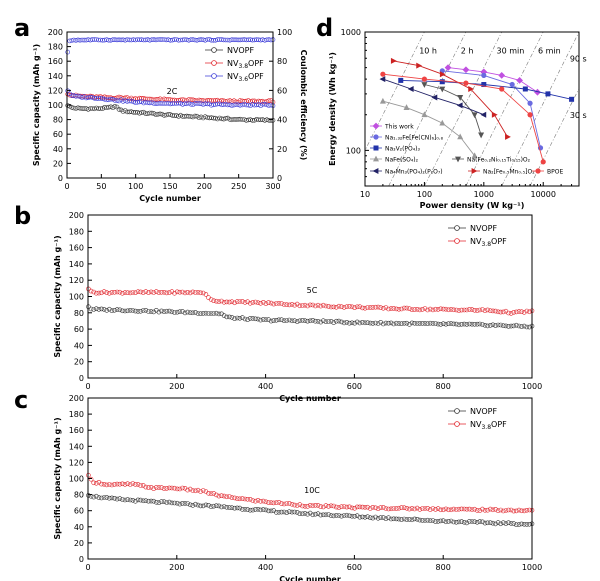 The width and height of the screenshot is (600, 581). I want to click on rate-annotation: 5C, so click(312, 290).